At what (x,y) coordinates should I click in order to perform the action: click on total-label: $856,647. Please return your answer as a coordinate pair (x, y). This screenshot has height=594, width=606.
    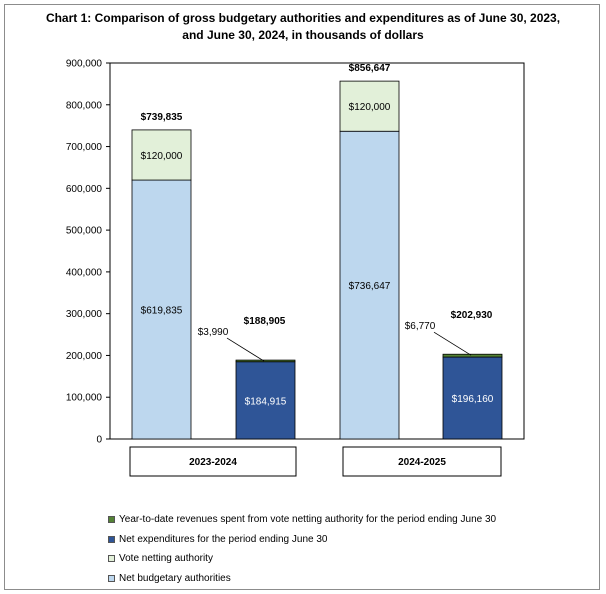
    Looking at the image, I should click on (370, 68).